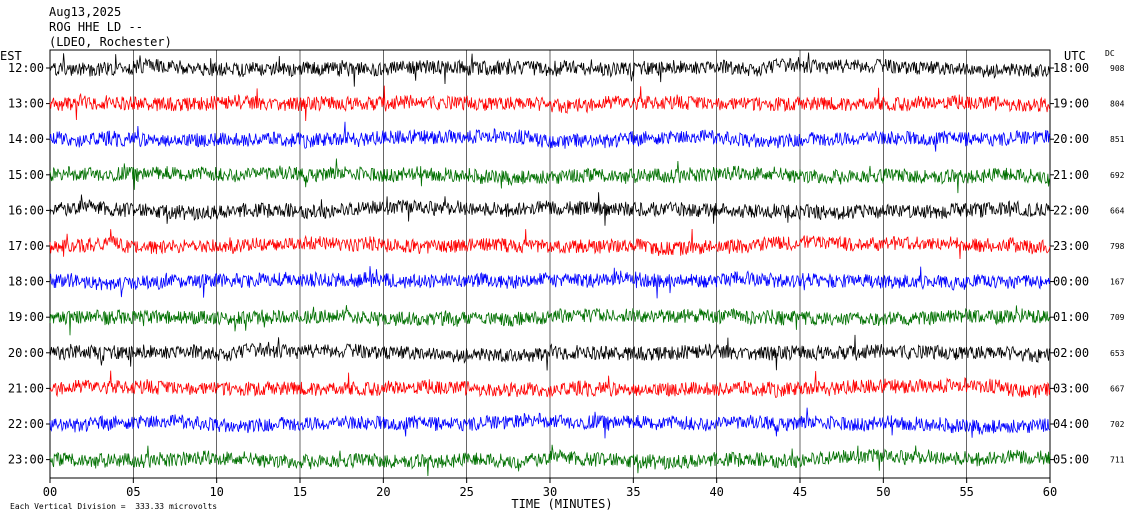  Describe the element at coordinates (96, 27) in the screenshot. I see `header-station: ROG HHE LD --` at that location.